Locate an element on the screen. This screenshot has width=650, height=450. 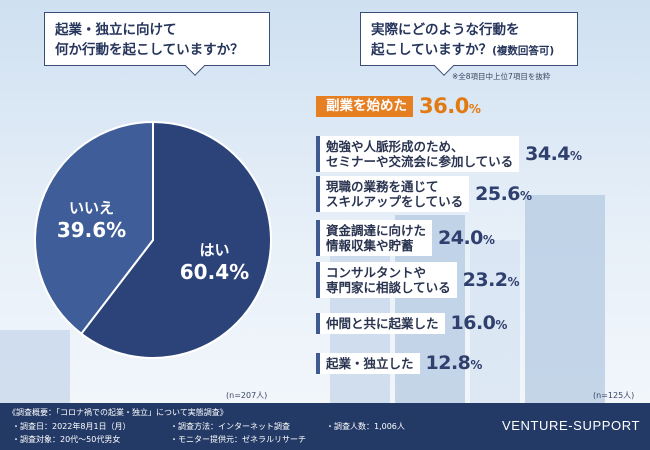
bar-category-label: 勉強や人脈形成のため、 セミナーや交流会に参加している is located at coordinates (418, 154).